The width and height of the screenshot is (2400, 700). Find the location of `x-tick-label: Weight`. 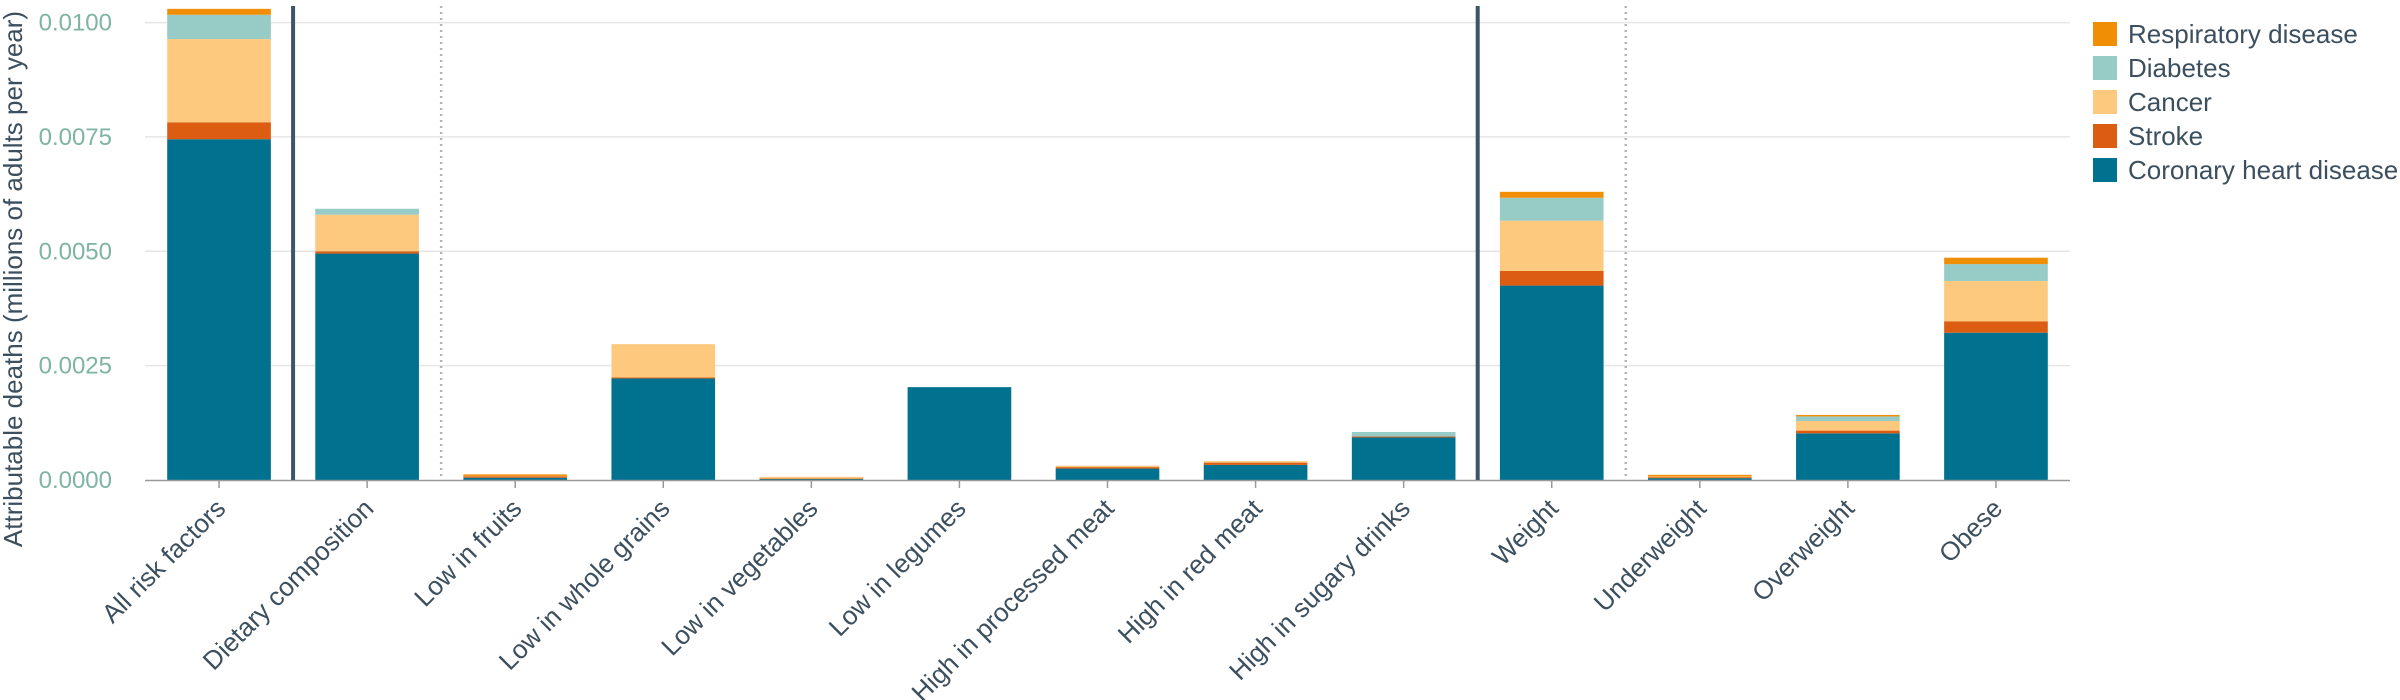

x-tick-label: Weight is located at coordinates (1525, 531).